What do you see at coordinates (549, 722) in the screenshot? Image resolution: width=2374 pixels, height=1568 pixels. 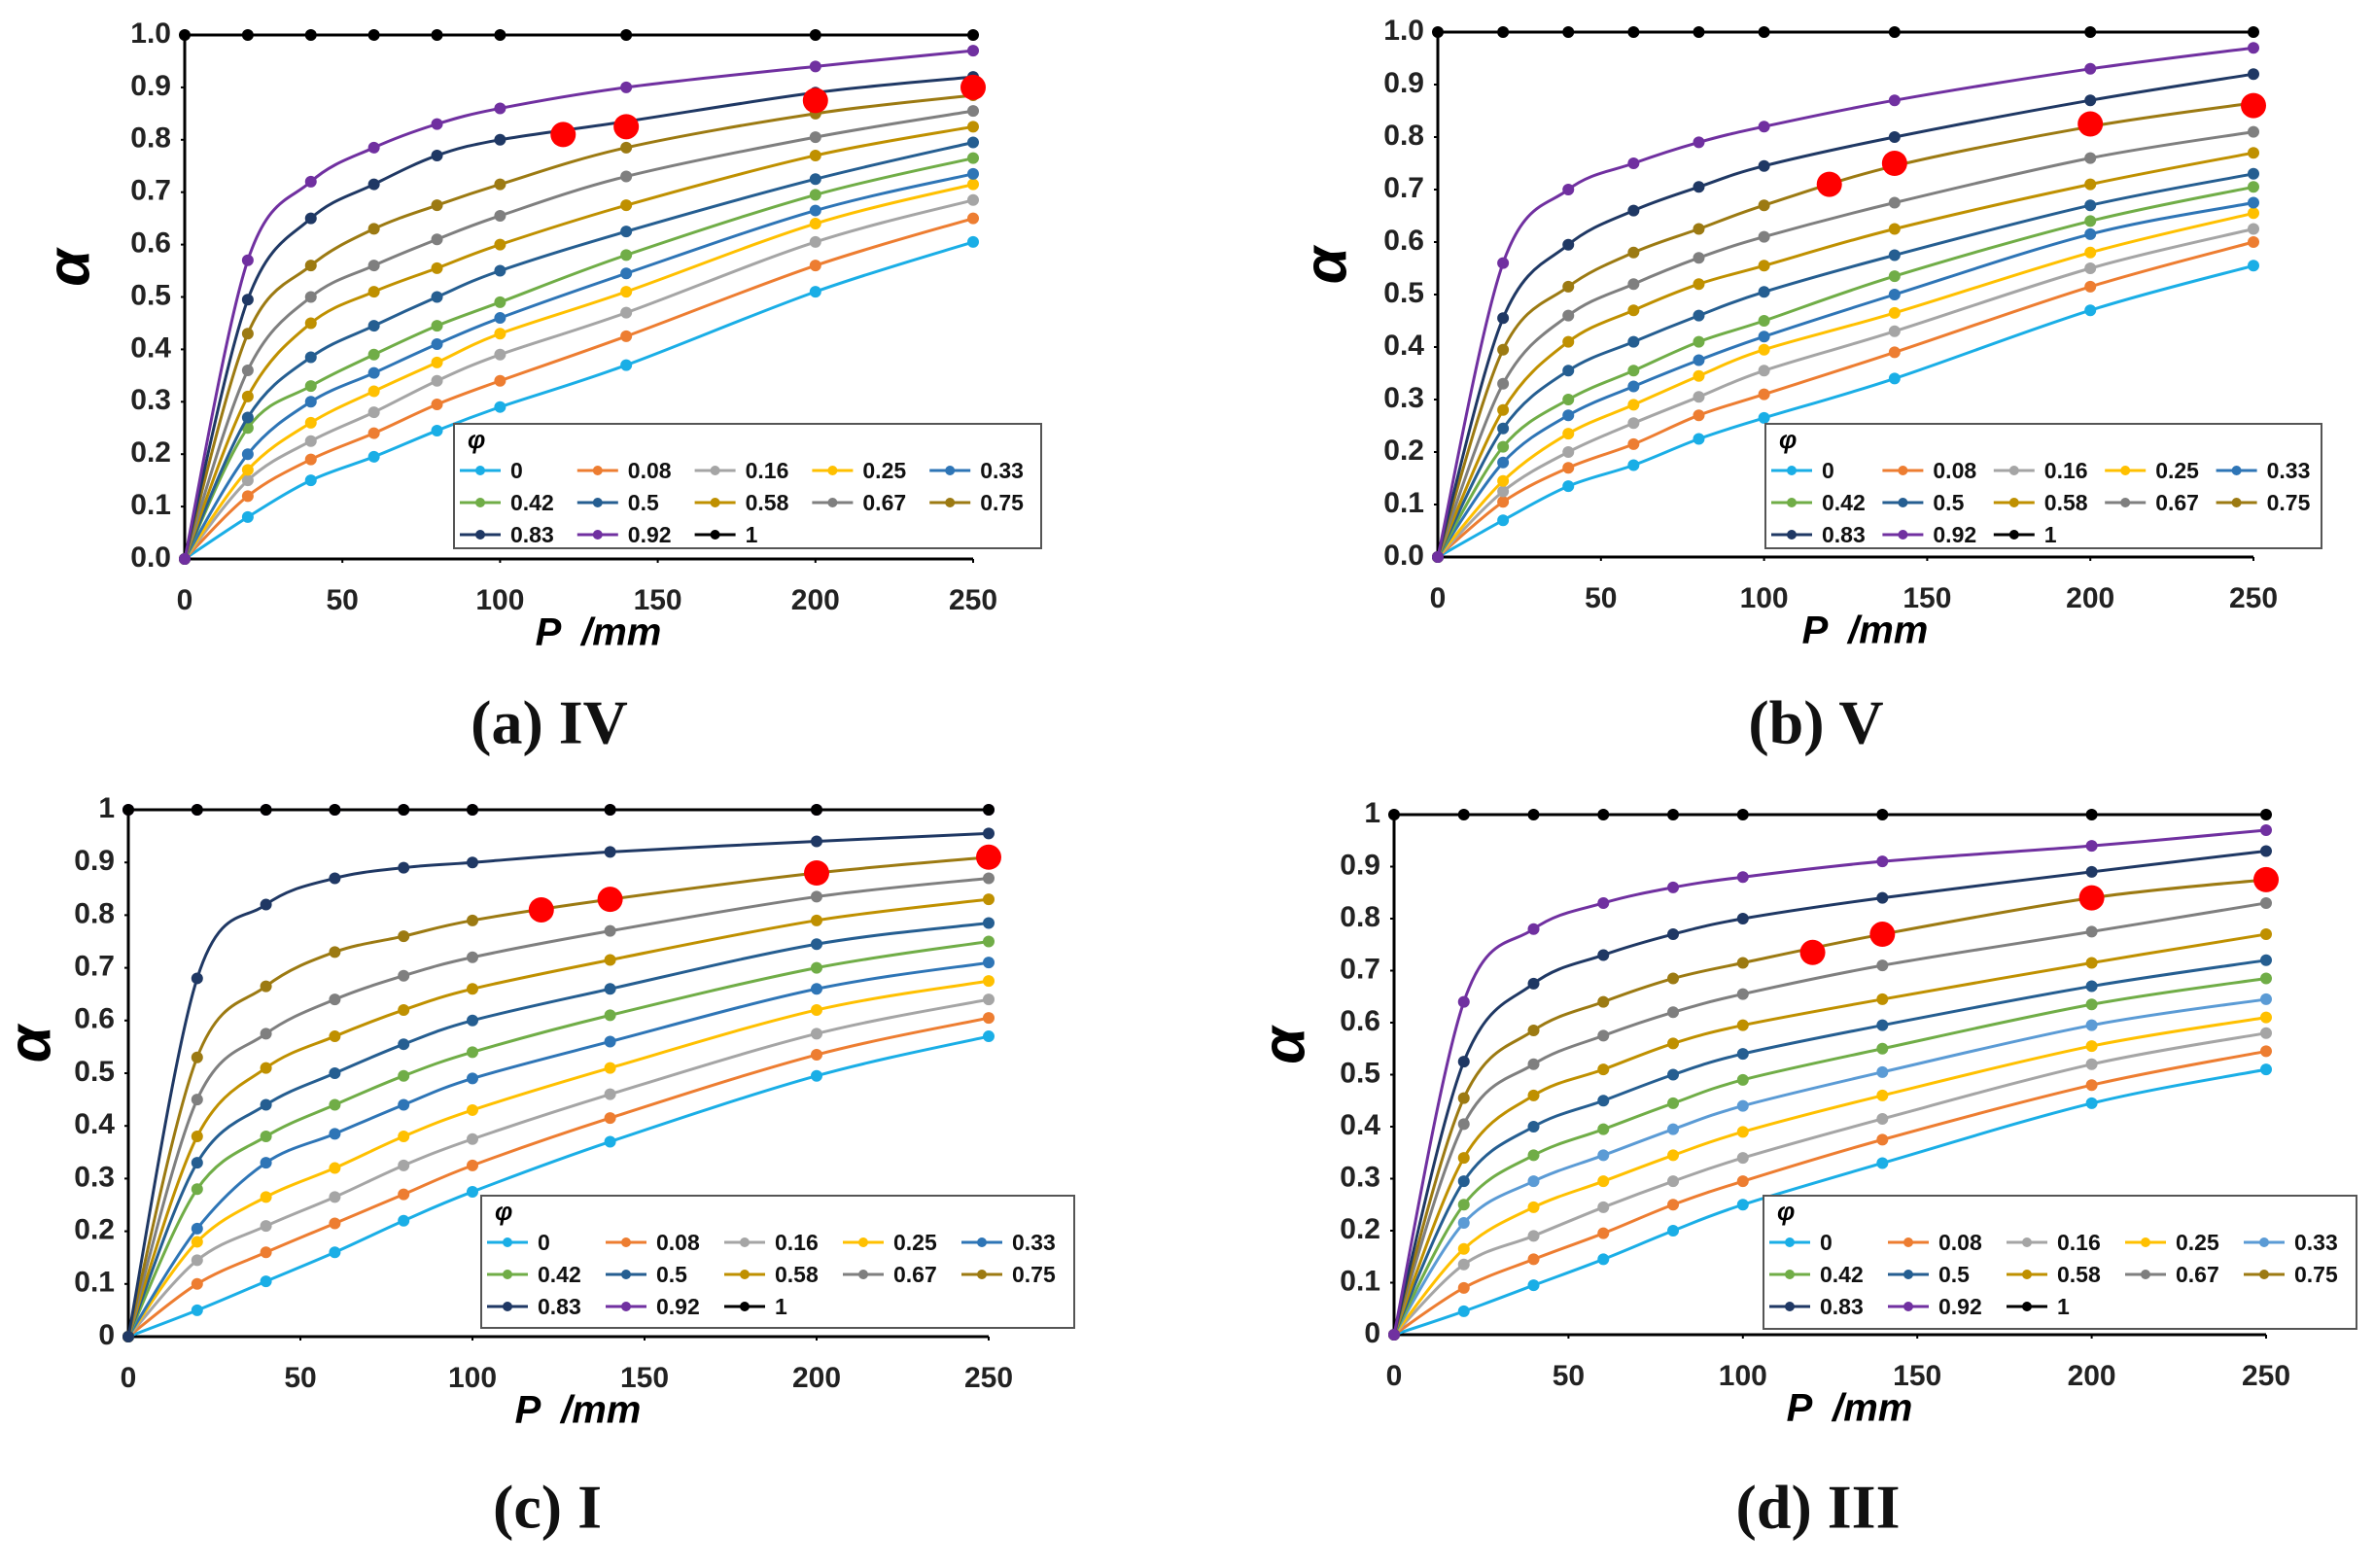 I see `caption: (a) IV` at bounding box center [549, 722].